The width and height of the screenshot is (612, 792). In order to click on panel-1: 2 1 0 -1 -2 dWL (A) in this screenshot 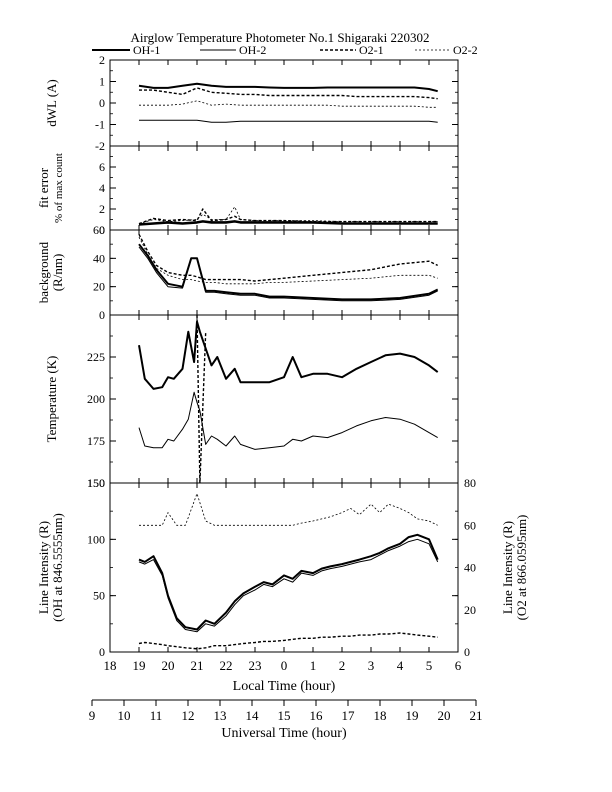, I will do `click(251, 103)`.